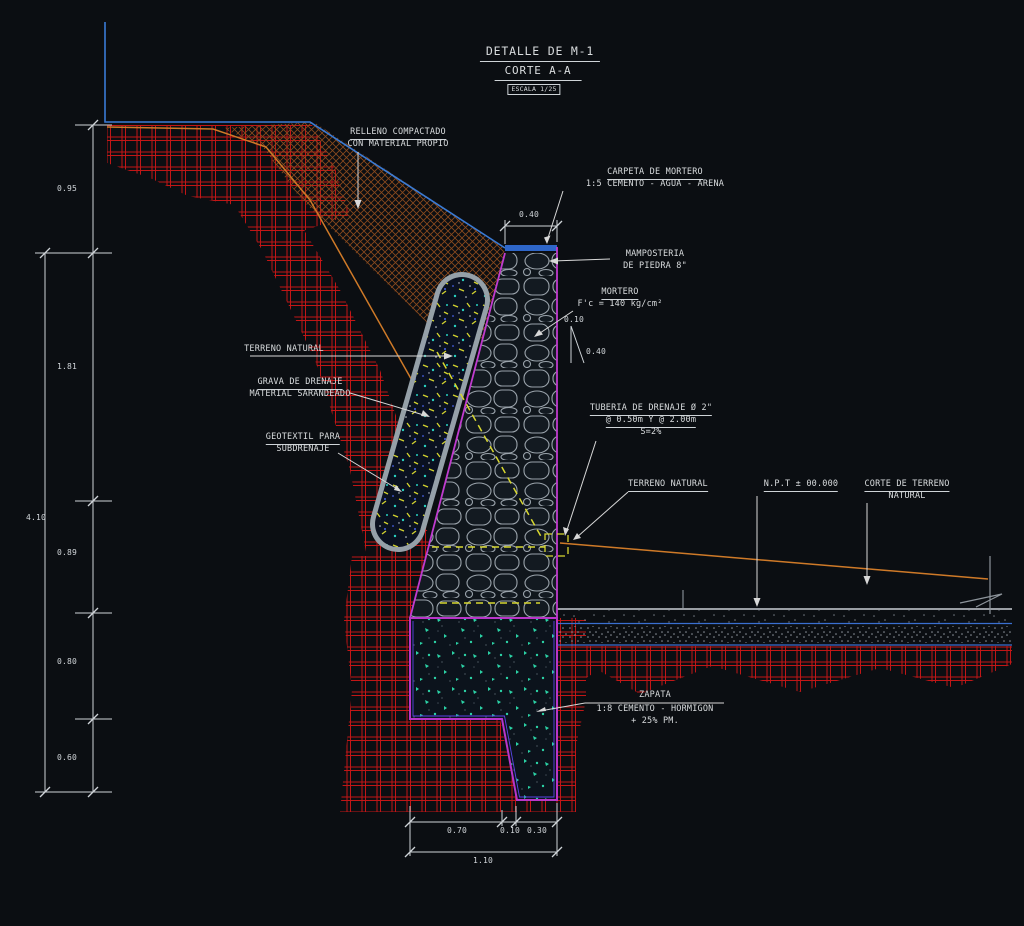  Describe the element at coordinates (907, 496) in the screenshot. I see `label-corte-line2: NATURAL` at that location.